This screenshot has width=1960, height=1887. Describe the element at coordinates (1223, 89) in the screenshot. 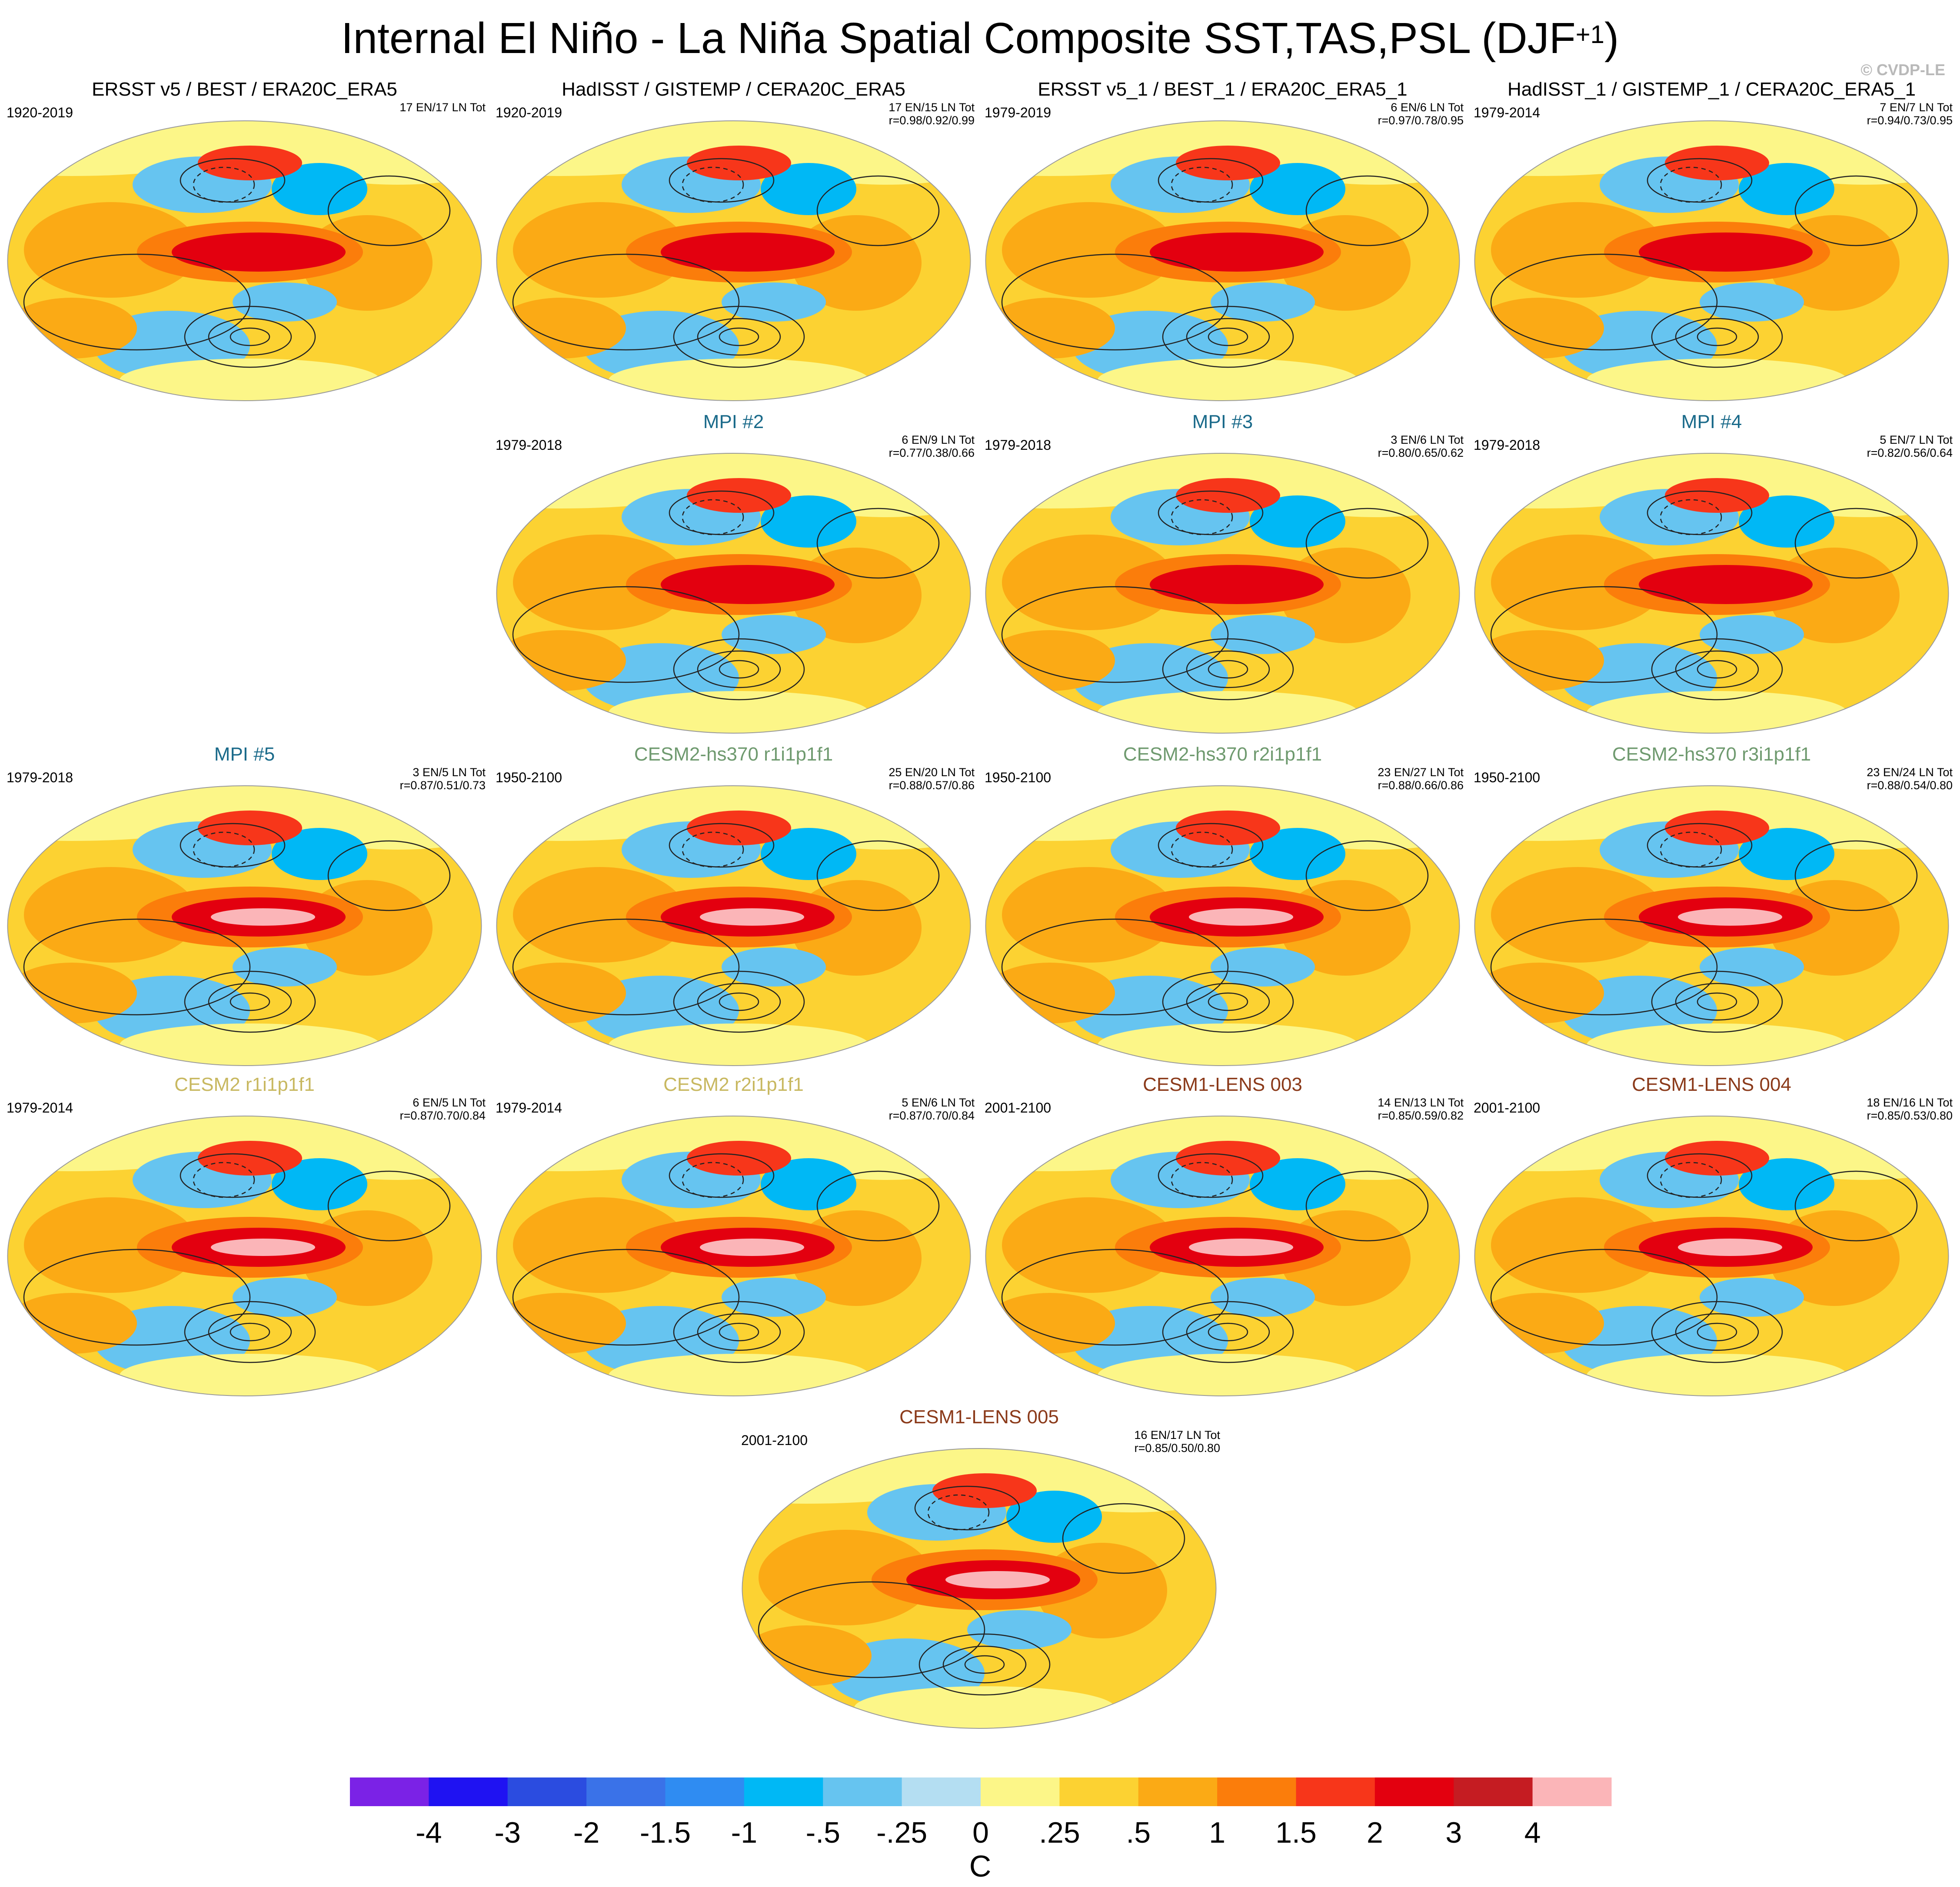

I see `panel-title: ERSST v5_1 / BEST_1 / ERA20C_ERA5_1` at that location.